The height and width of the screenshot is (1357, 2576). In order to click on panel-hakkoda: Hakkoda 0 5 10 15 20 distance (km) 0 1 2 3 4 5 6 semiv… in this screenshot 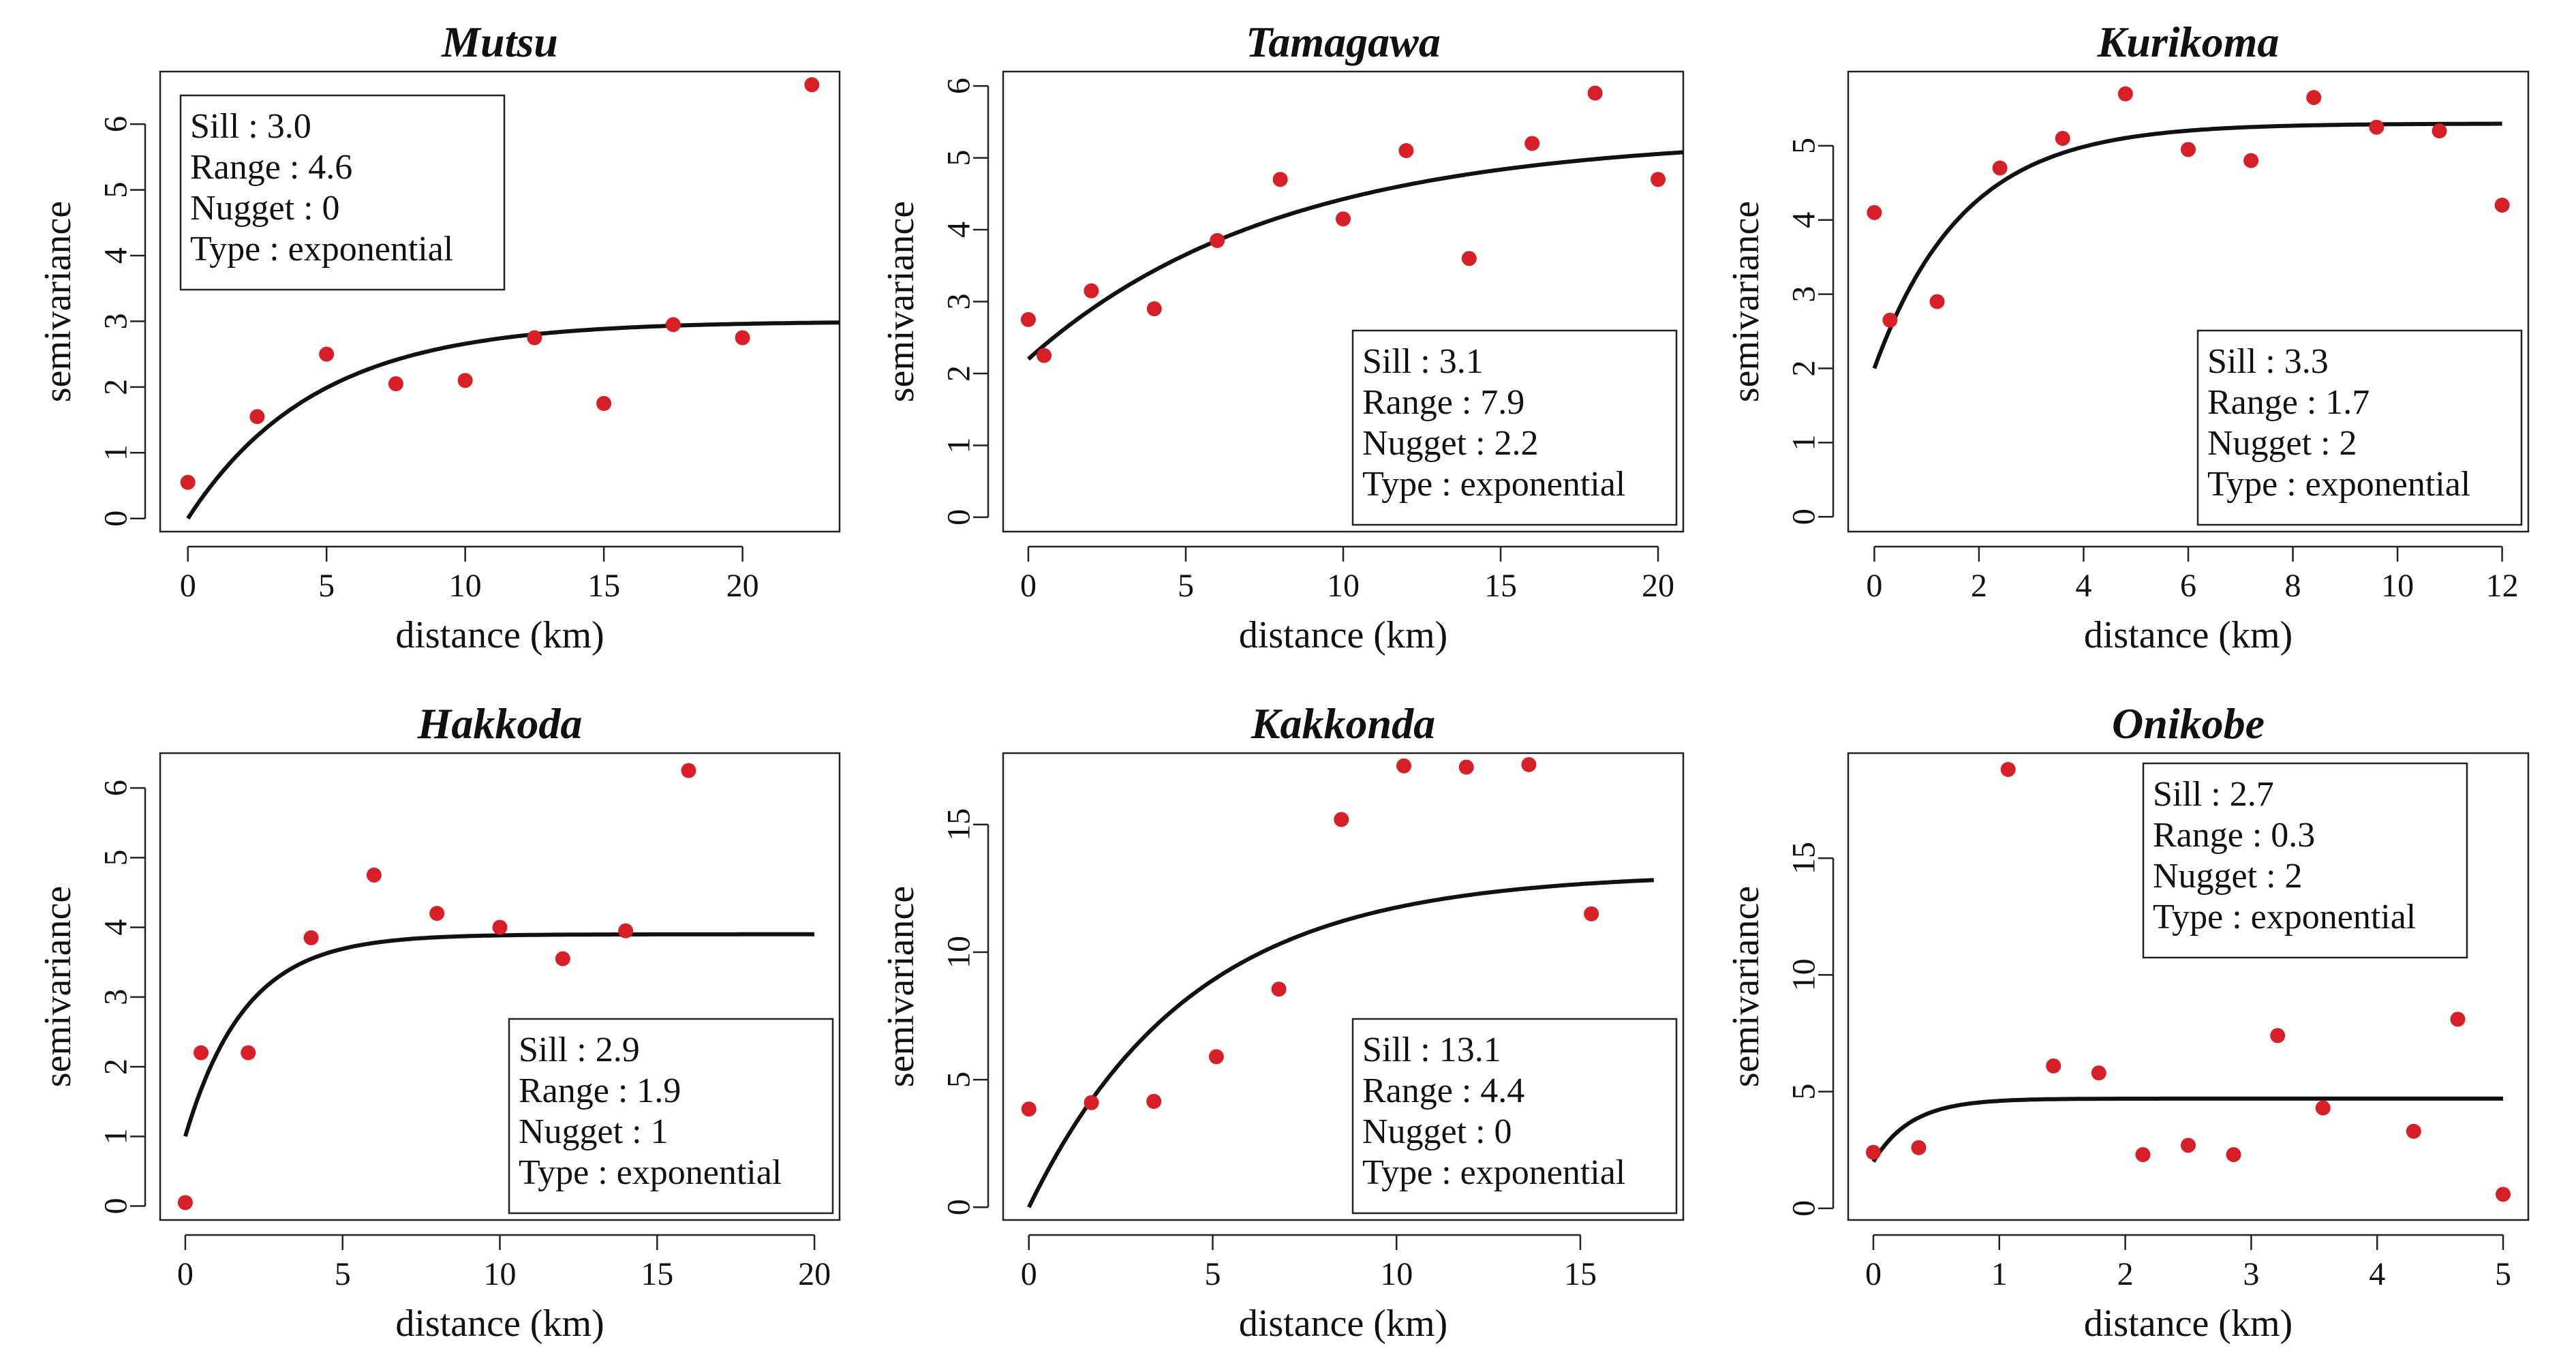, I will do `click(439, 1022)`.